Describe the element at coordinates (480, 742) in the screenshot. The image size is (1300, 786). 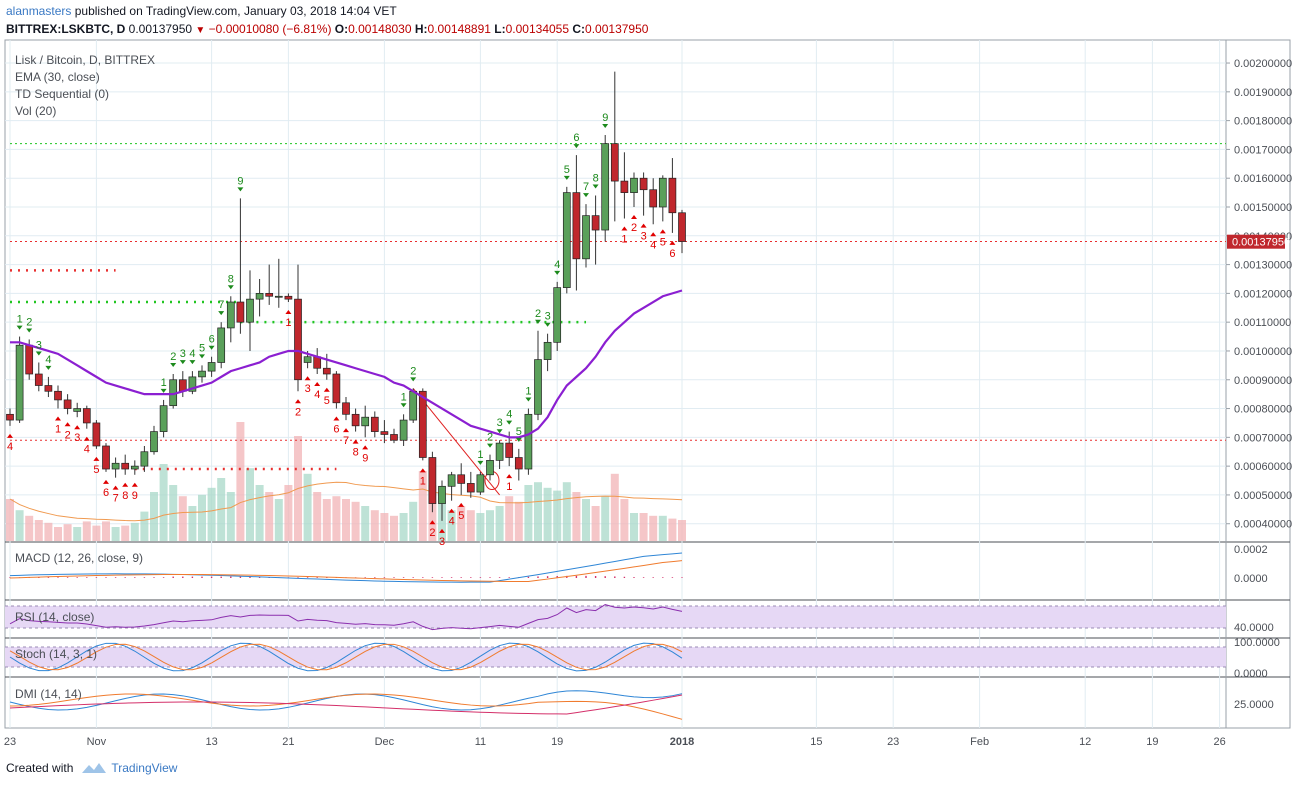
I see `x-tick-label: 11` at that location.